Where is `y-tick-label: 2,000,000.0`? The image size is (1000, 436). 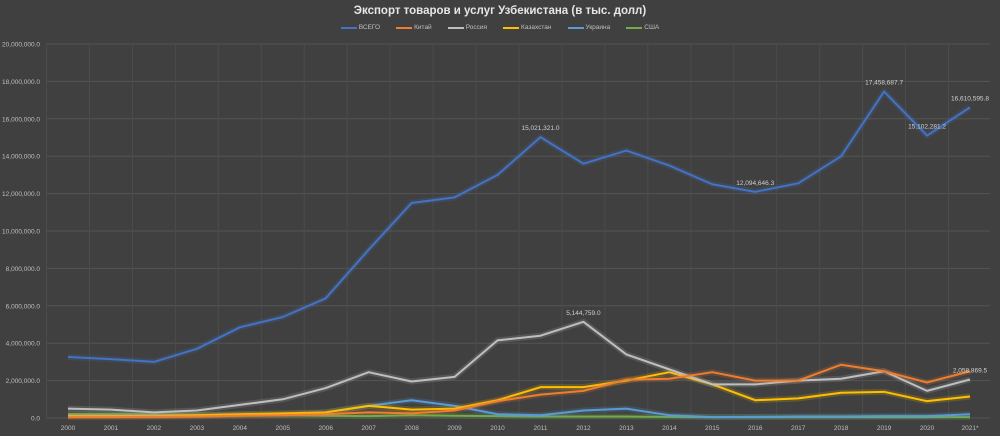 y-tick-label: 2,000,000.0 is located at coordinates (23, 381).